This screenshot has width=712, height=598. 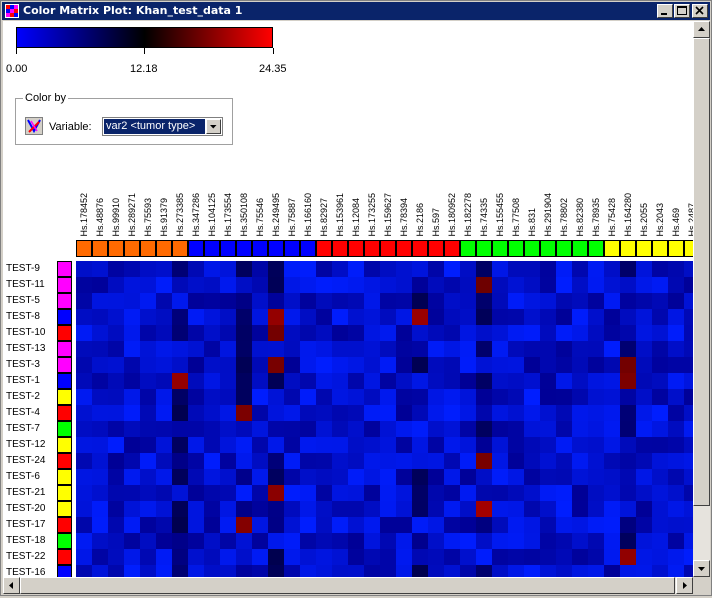 I want to click on horizontal-scrollbar, so click(x=348, y=585).